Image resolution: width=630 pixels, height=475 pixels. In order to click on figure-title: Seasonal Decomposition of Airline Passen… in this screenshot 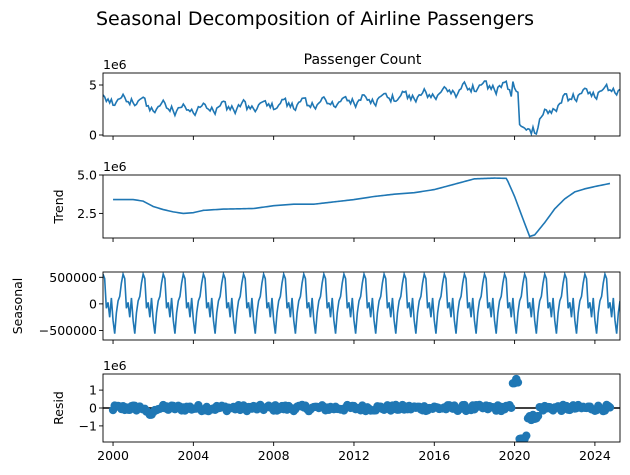, I will do `click(315, 19)`.